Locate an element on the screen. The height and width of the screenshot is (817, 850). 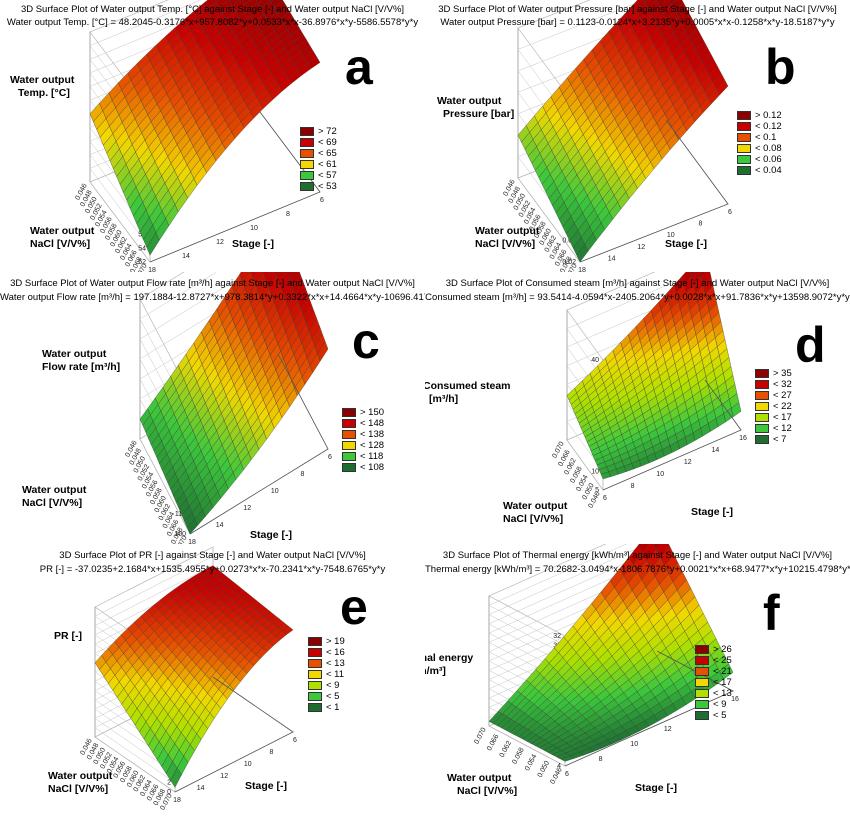
panel-letter-b: b is located at coordinates (780, 67).